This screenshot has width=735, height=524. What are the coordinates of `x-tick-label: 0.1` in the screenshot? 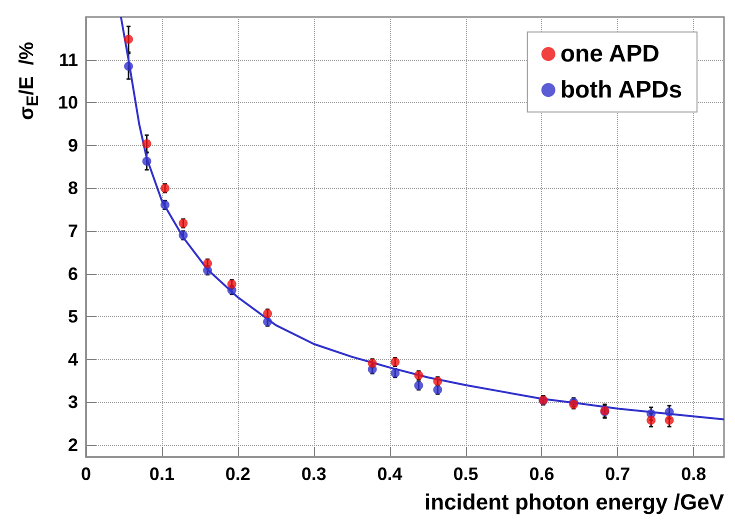 It's located at (161, 474).